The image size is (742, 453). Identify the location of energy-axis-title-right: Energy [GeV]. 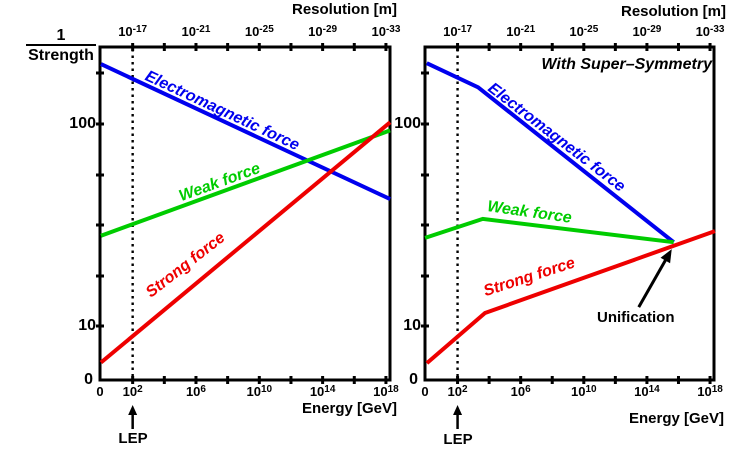
(676, 418).